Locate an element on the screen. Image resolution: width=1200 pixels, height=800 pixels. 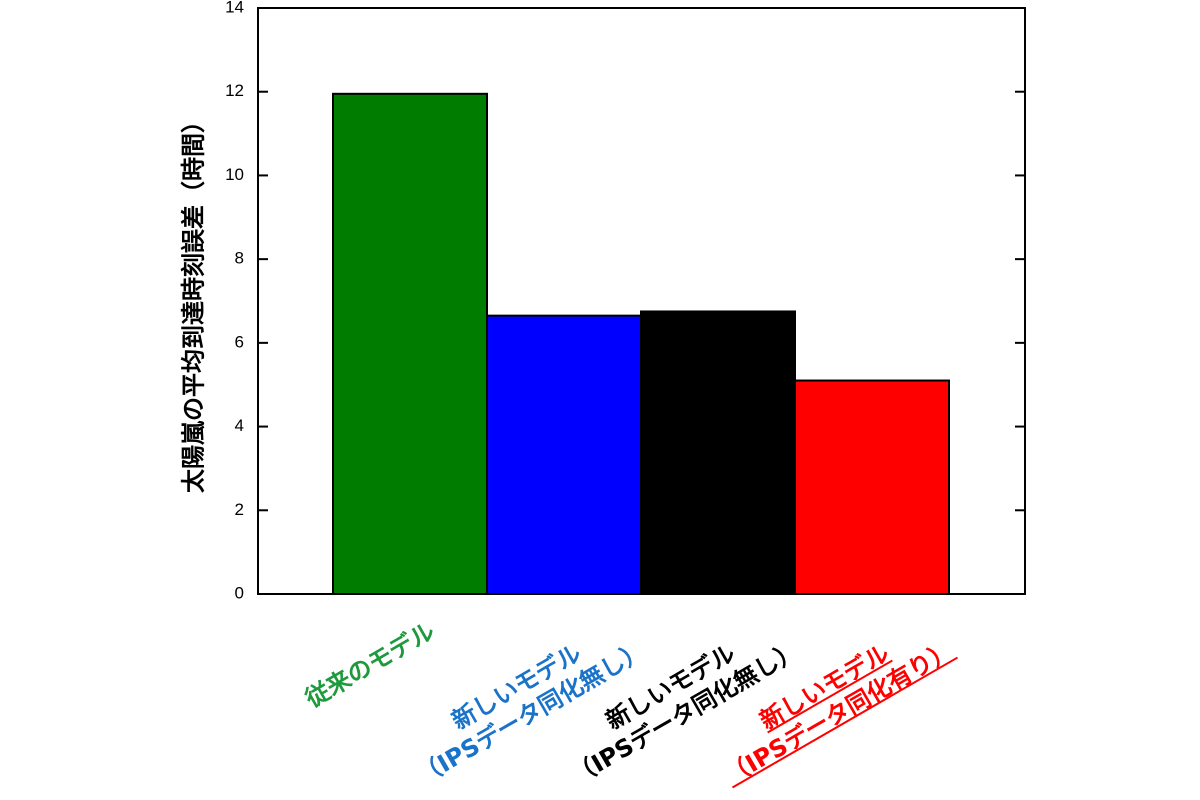
y-tick-label: 8 is located at coordinates (239, 258).